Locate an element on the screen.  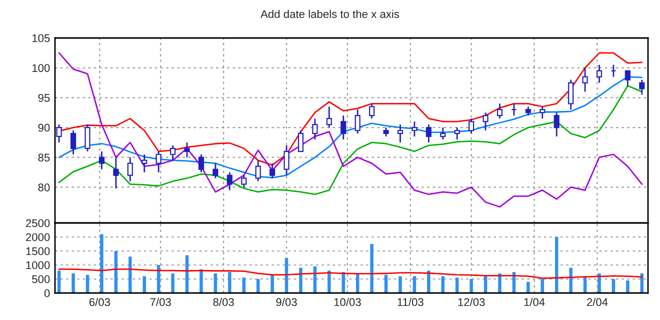
x-tick-label: 11/03 is located at coordinates (411, 302).